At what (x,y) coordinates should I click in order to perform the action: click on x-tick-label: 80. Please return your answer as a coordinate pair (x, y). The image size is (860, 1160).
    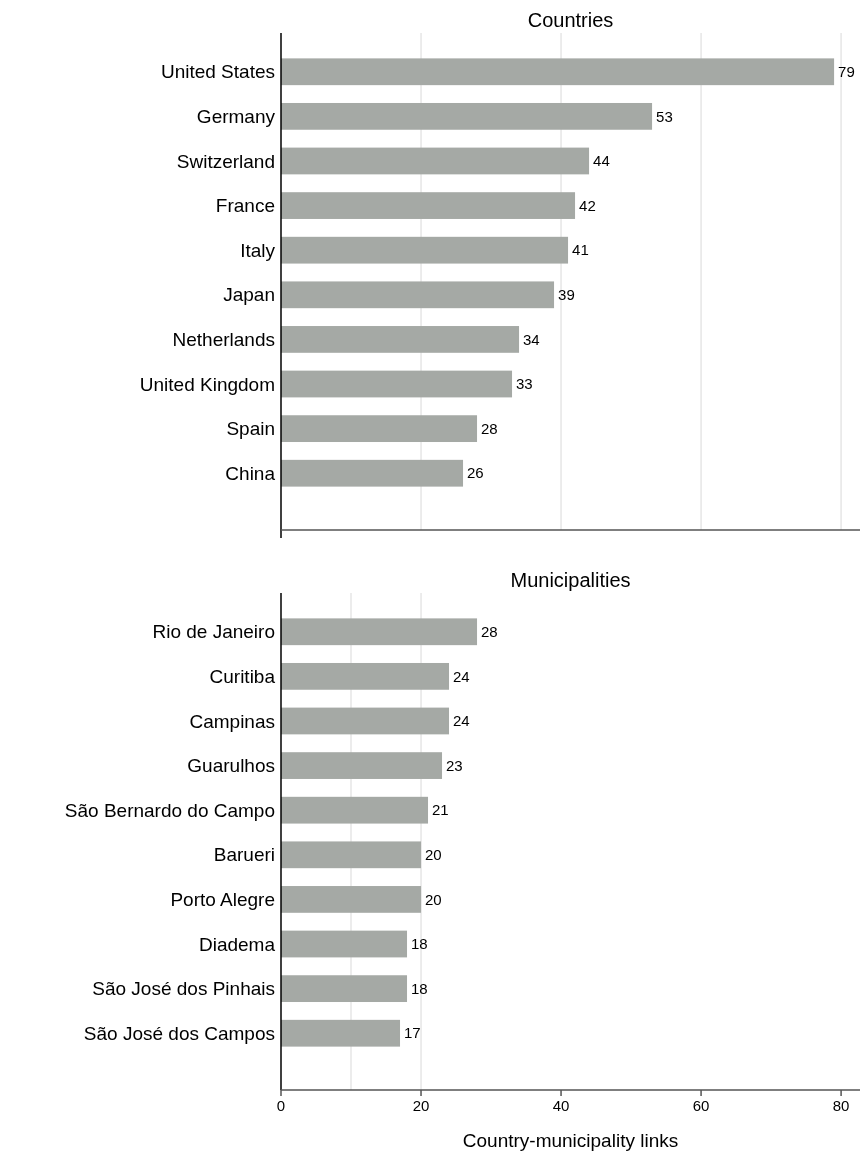
    Looking at the image, I should click on (841, 1105).